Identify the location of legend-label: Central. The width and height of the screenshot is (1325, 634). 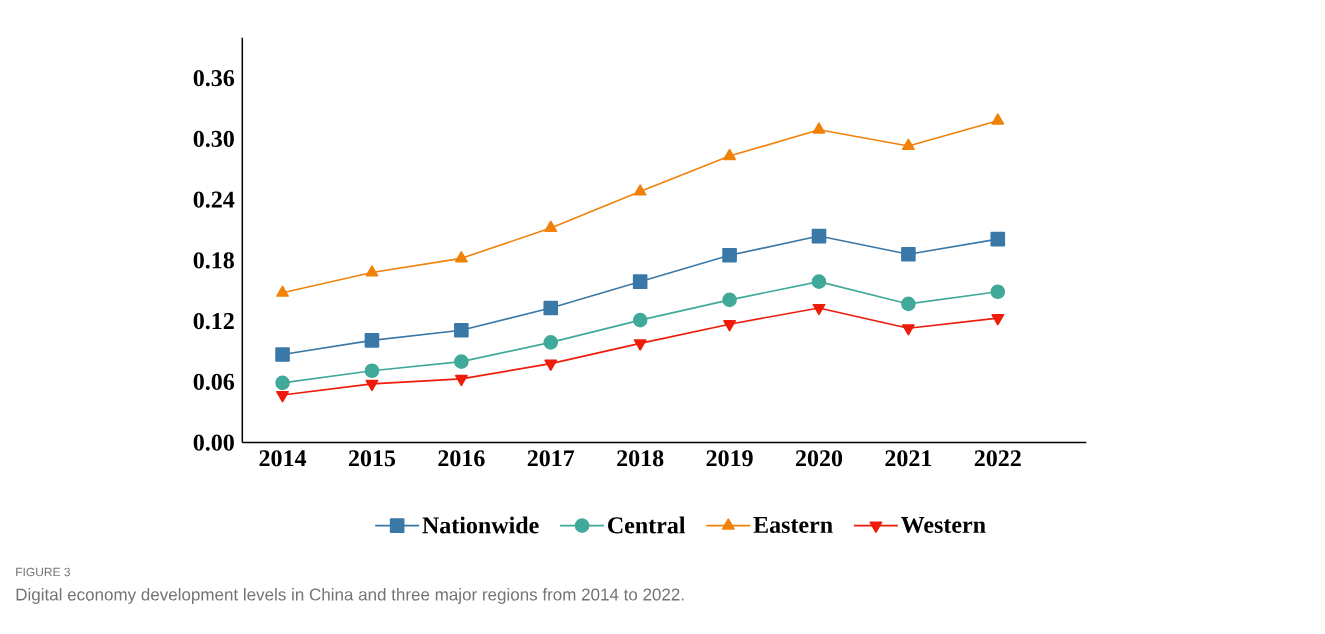
(647, 525).